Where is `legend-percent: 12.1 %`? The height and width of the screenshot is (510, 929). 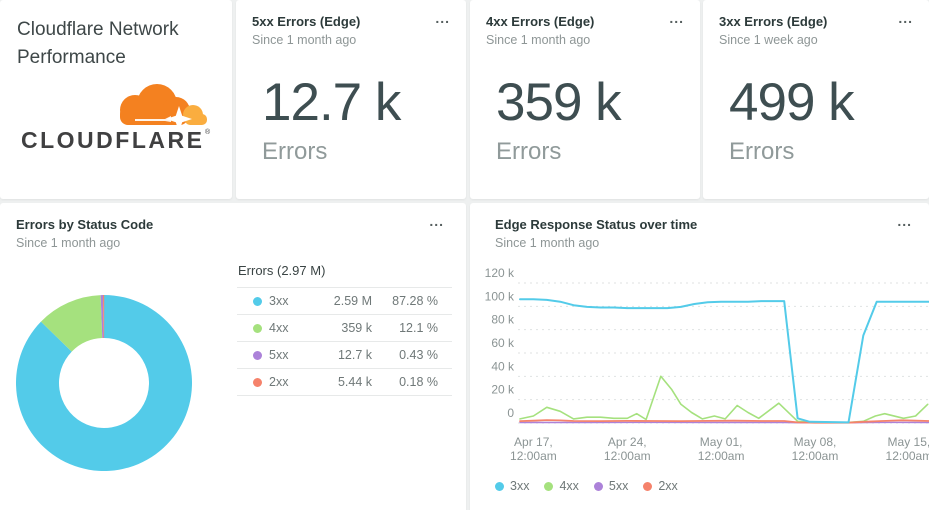
legend-percent: 12.1 % is located at coordinates (418, 328).